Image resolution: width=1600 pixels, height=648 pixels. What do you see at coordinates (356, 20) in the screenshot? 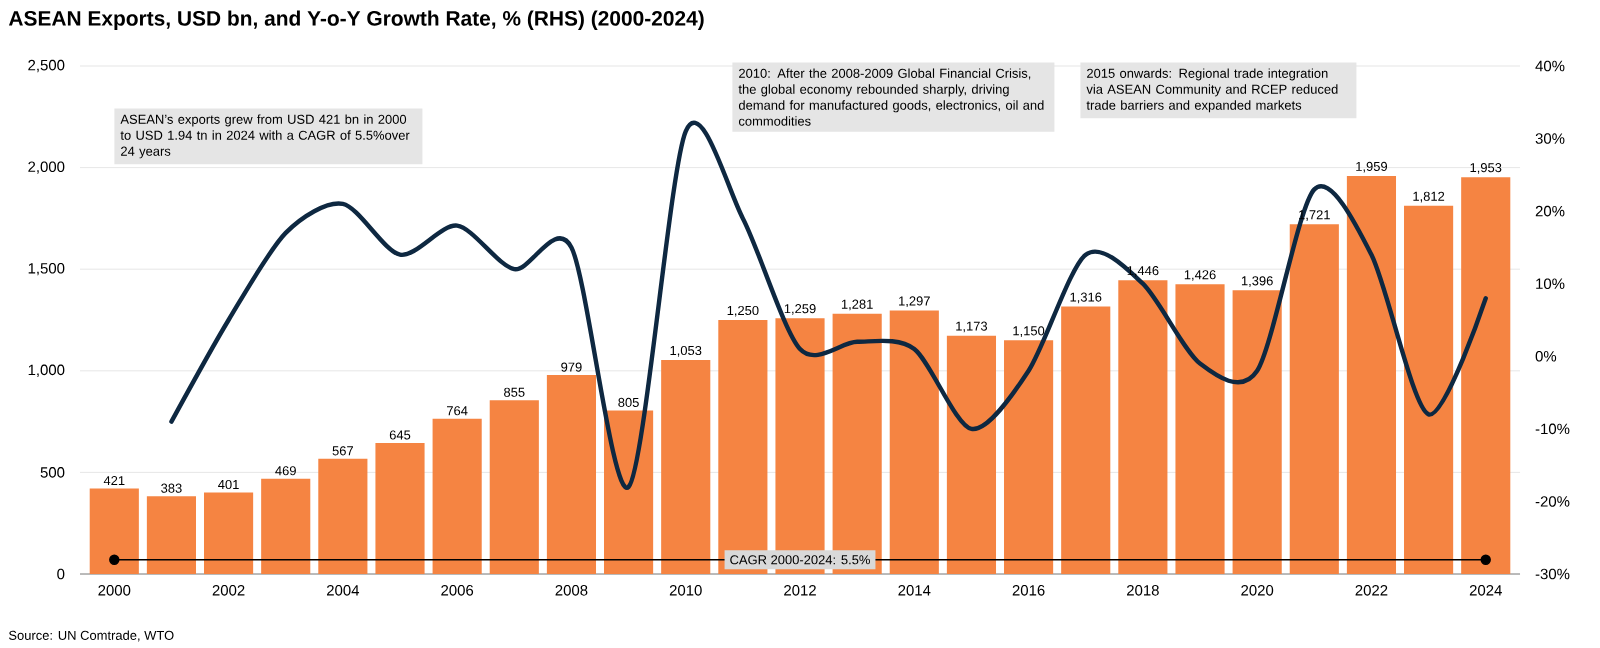
I see `chart-title: ASEAN Exports, USD bn, and Y-o-Y Growth Rate, % (RHS) (2000-2024)` at bounding box center [356, 20].